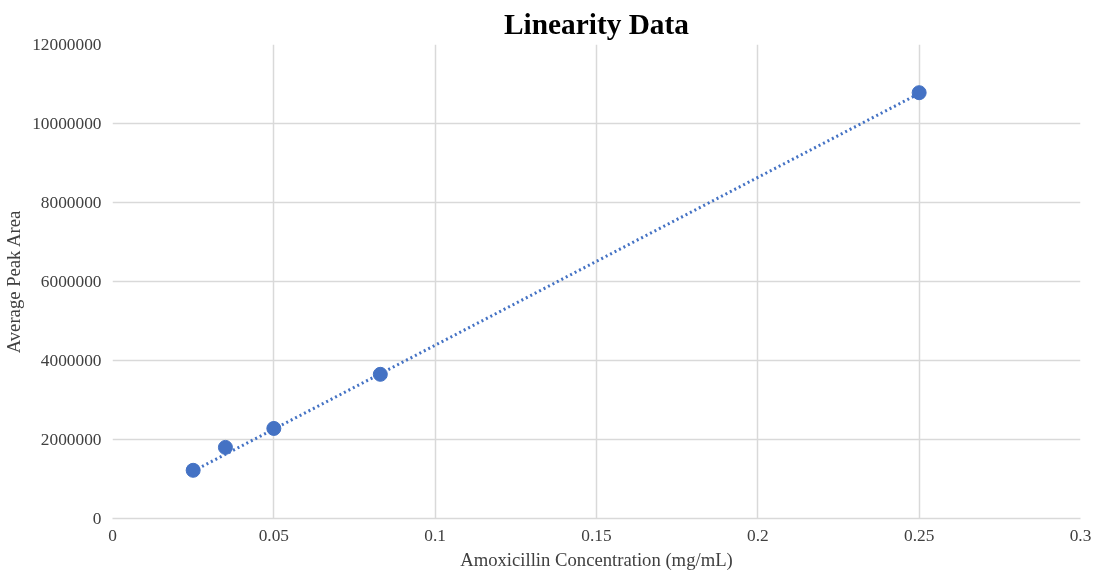 This screenshot has height=580, width=1118. Describe the element at coordinates (71, 439) in the screenshot. I see `y-tick-label: 2000000` at that location.